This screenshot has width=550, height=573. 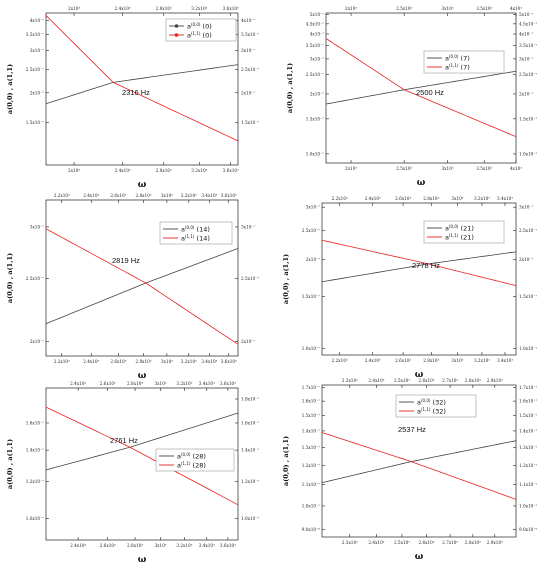 I want to click on y-axis-label: a(0,0) , a(1,1), so click(x=10, y=464).